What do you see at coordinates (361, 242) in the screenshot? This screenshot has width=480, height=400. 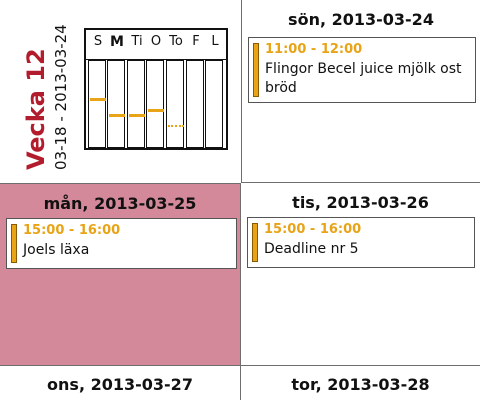 I see `calendar-event: 15:00 - 16:00 Deadline nr 5` at bounding box center [361, 242].